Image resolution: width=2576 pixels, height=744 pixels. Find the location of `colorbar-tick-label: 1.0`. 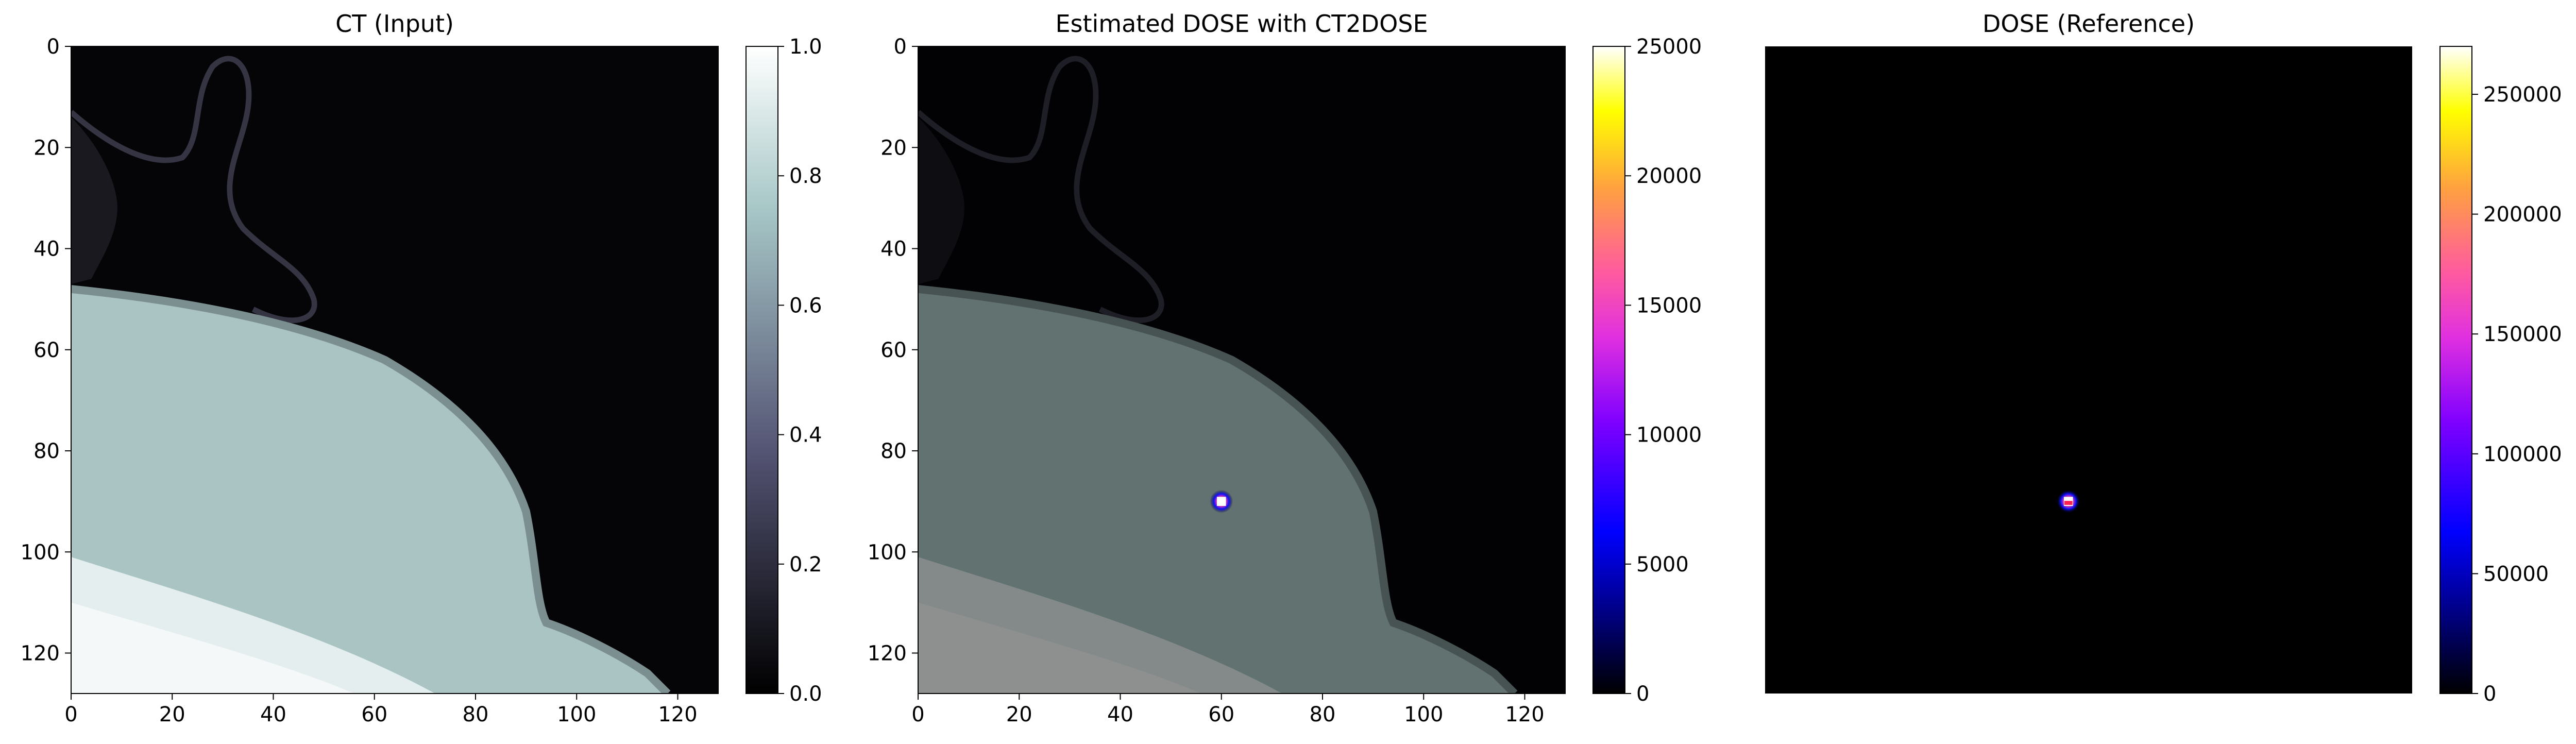

colorbar-tick-label: 1.0 is located at coordinates (805, 47).